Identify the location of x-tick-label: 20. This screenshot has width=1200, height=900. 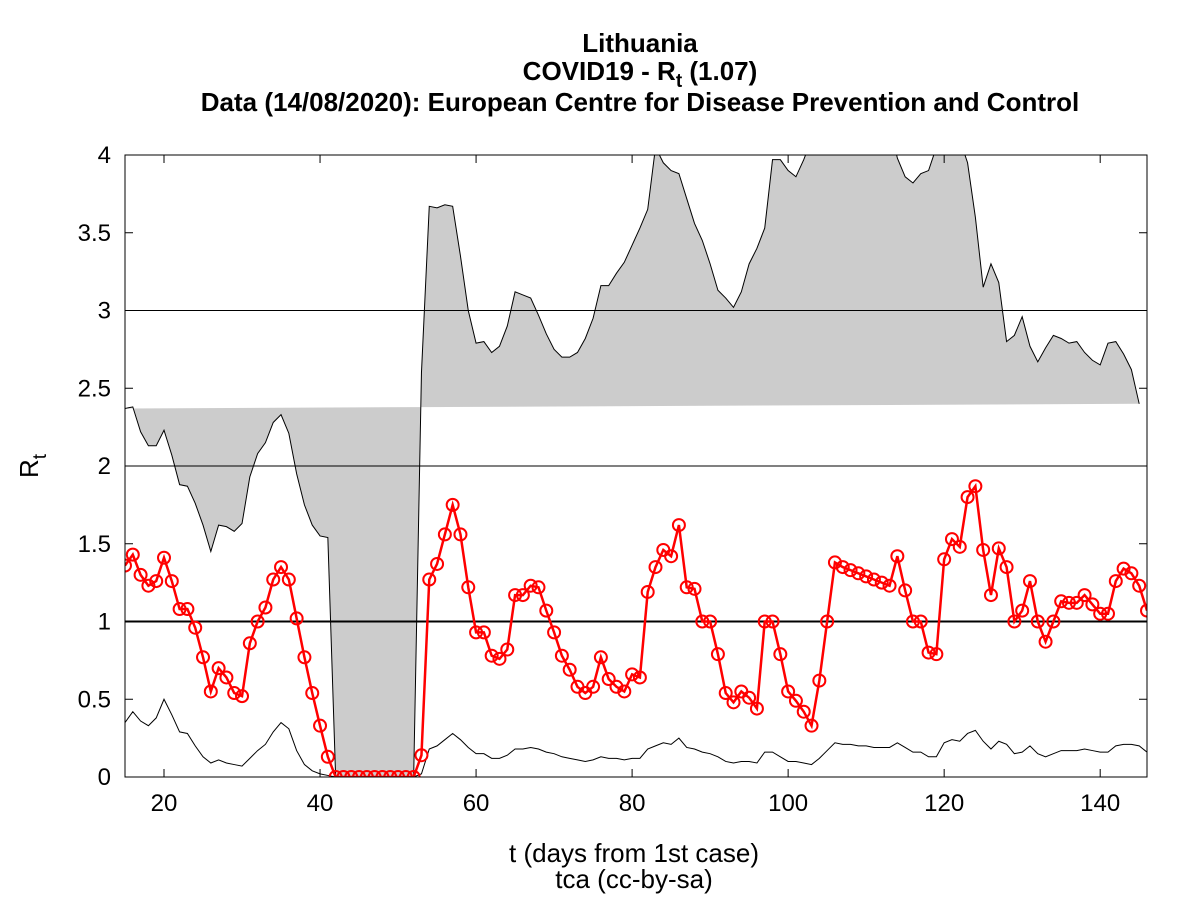
(164, 803).